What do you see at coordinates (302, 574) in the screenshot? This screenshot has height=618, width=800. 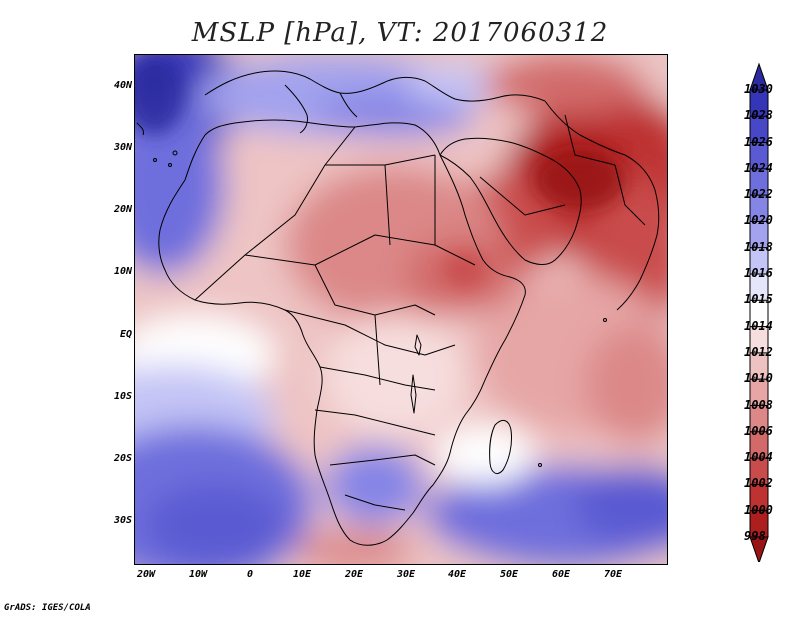 I see `x-axis-label: 10E` at bounding box center [302, 574].